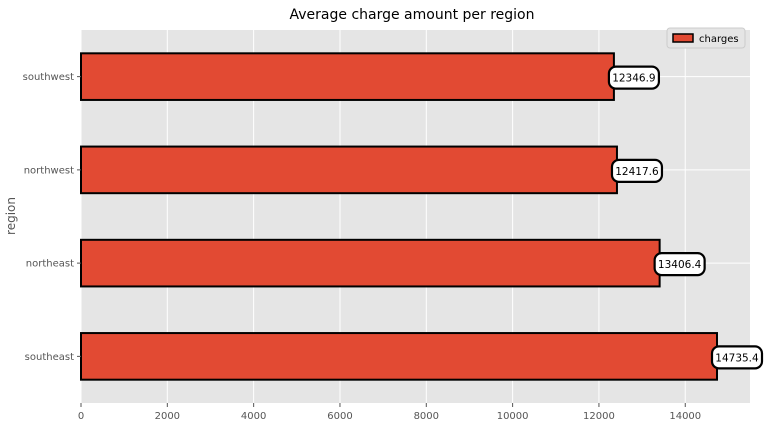 The image size is (773, 437). I want to click on data-label-text: 14735.4, so click(737, 358).